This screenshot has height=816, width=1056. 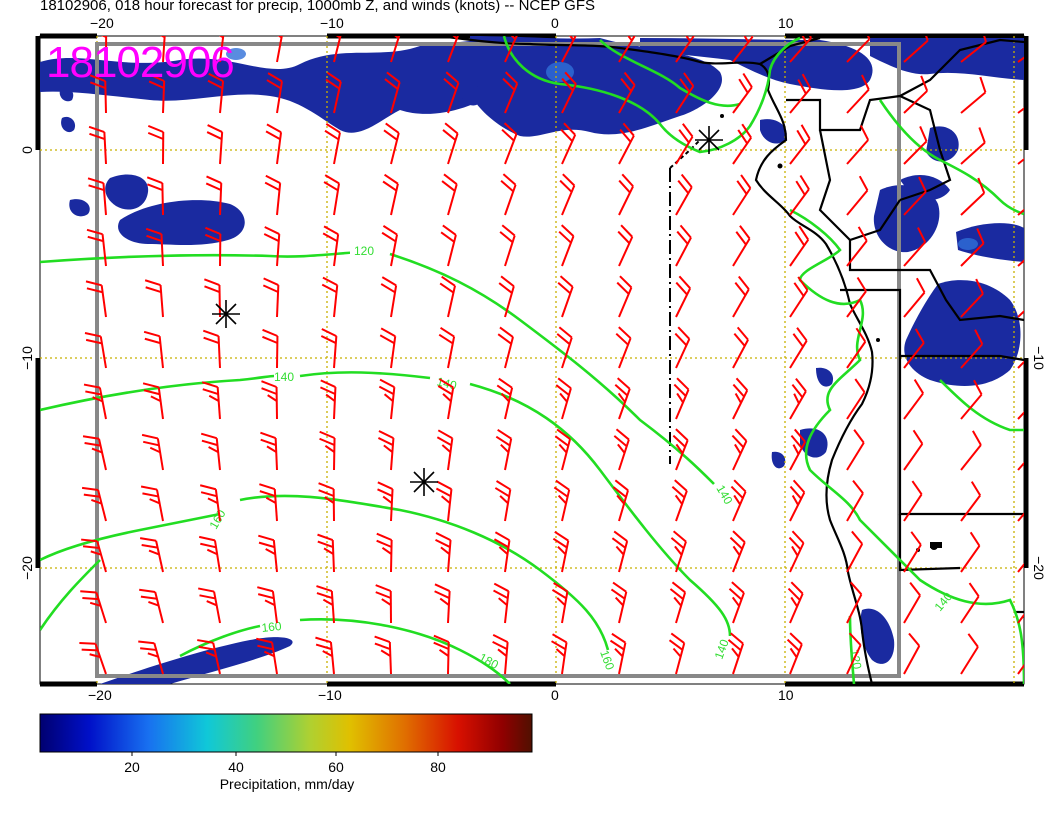 I want to click on contour-140-east, so click(x=600, y=509).